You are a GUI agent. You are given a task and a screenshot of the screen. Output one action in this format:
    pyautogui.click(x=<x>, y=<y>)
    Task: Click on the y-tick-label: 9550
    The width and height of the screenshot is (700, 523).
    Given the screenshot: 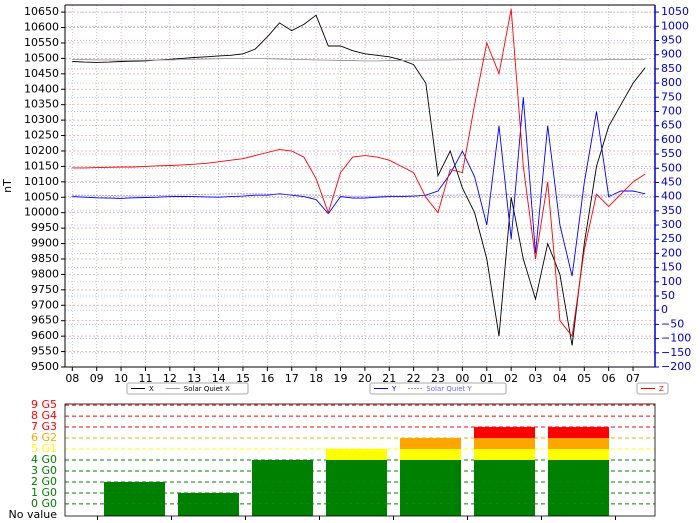 What is the action you would take?
    pyautogui.click(x=45, y=351)
    